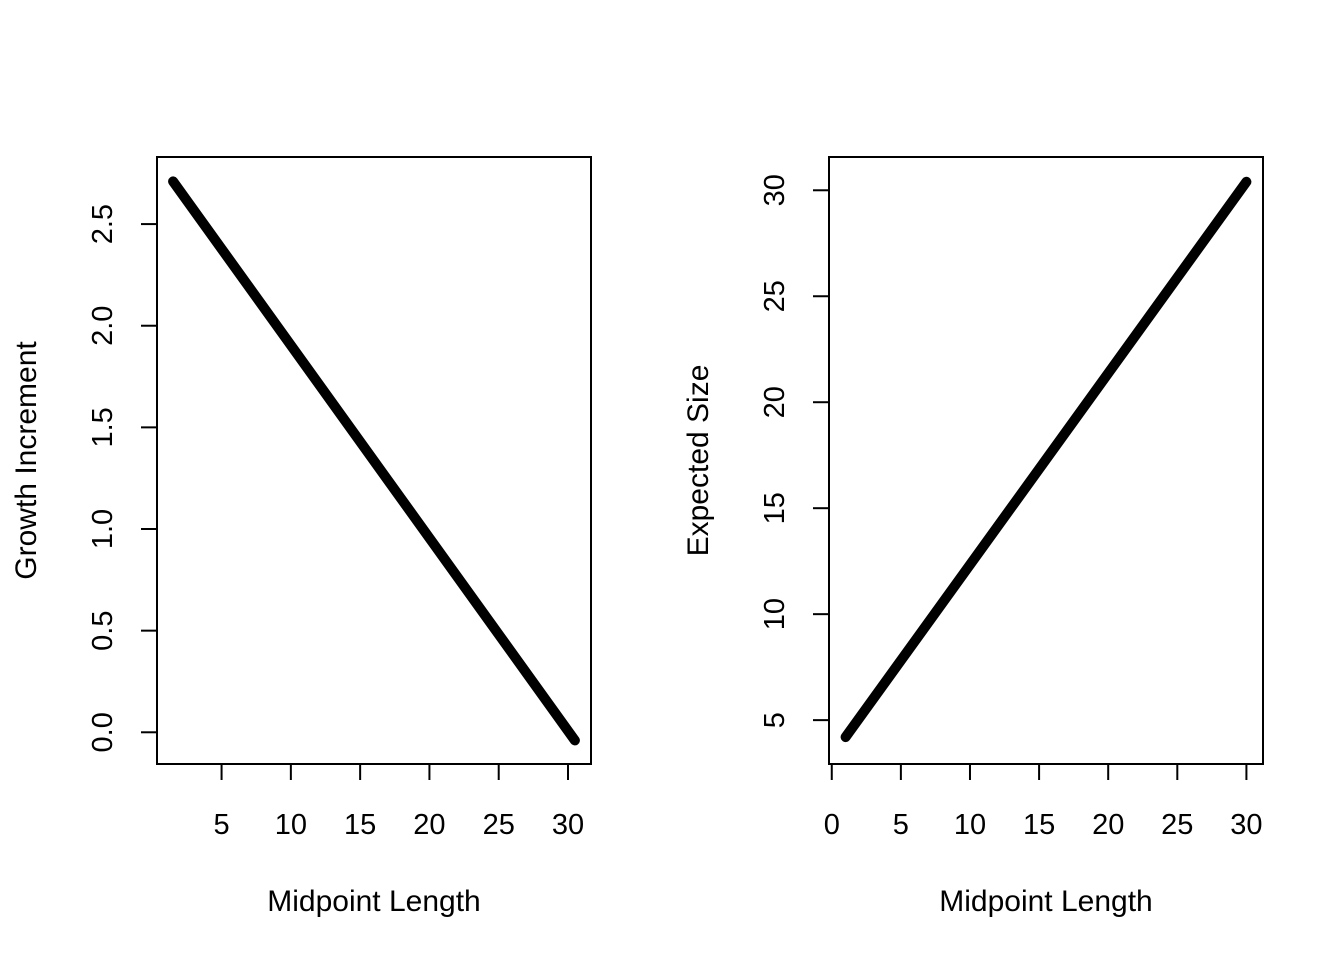 This screenshot has width=1344, height=960. Describe the element at coordinates (103, 326) in the screenshot. I see `chart-0-y-tick-label-4: 2.0` at that location.